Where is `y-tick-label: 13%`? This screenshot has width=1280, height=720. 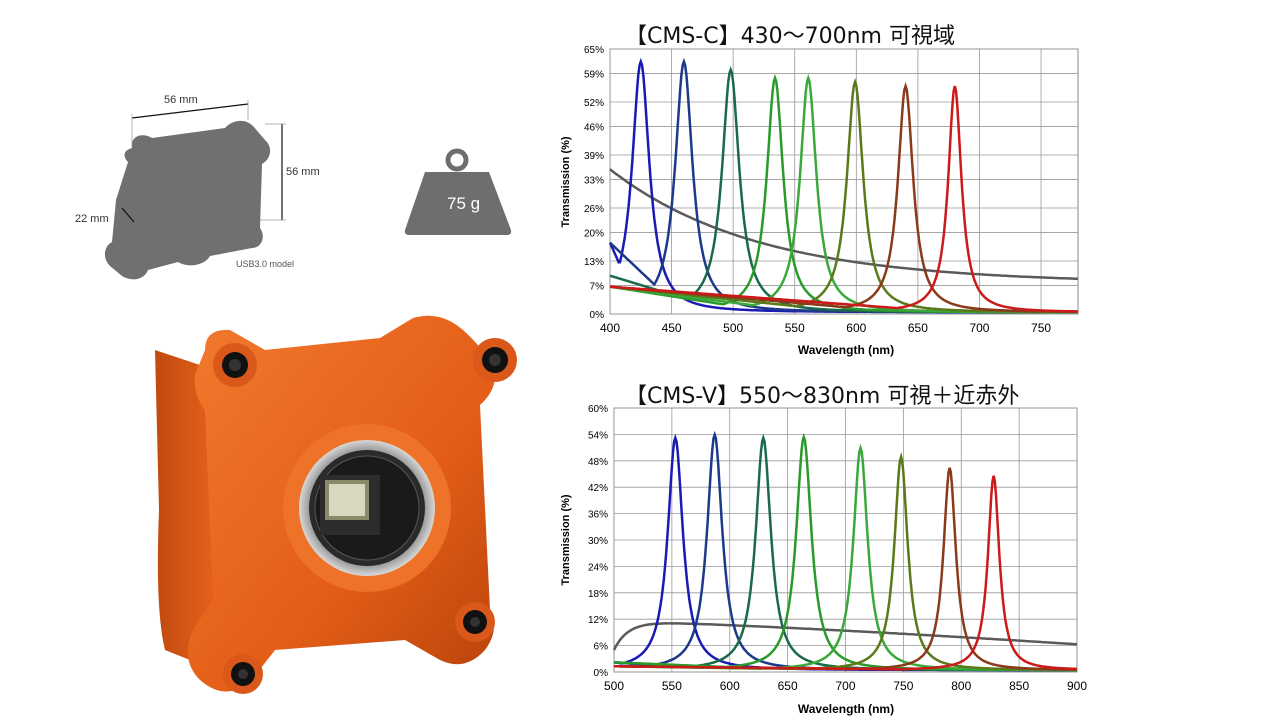 y-tick-label: 13% is located at coordinates (594, 262).